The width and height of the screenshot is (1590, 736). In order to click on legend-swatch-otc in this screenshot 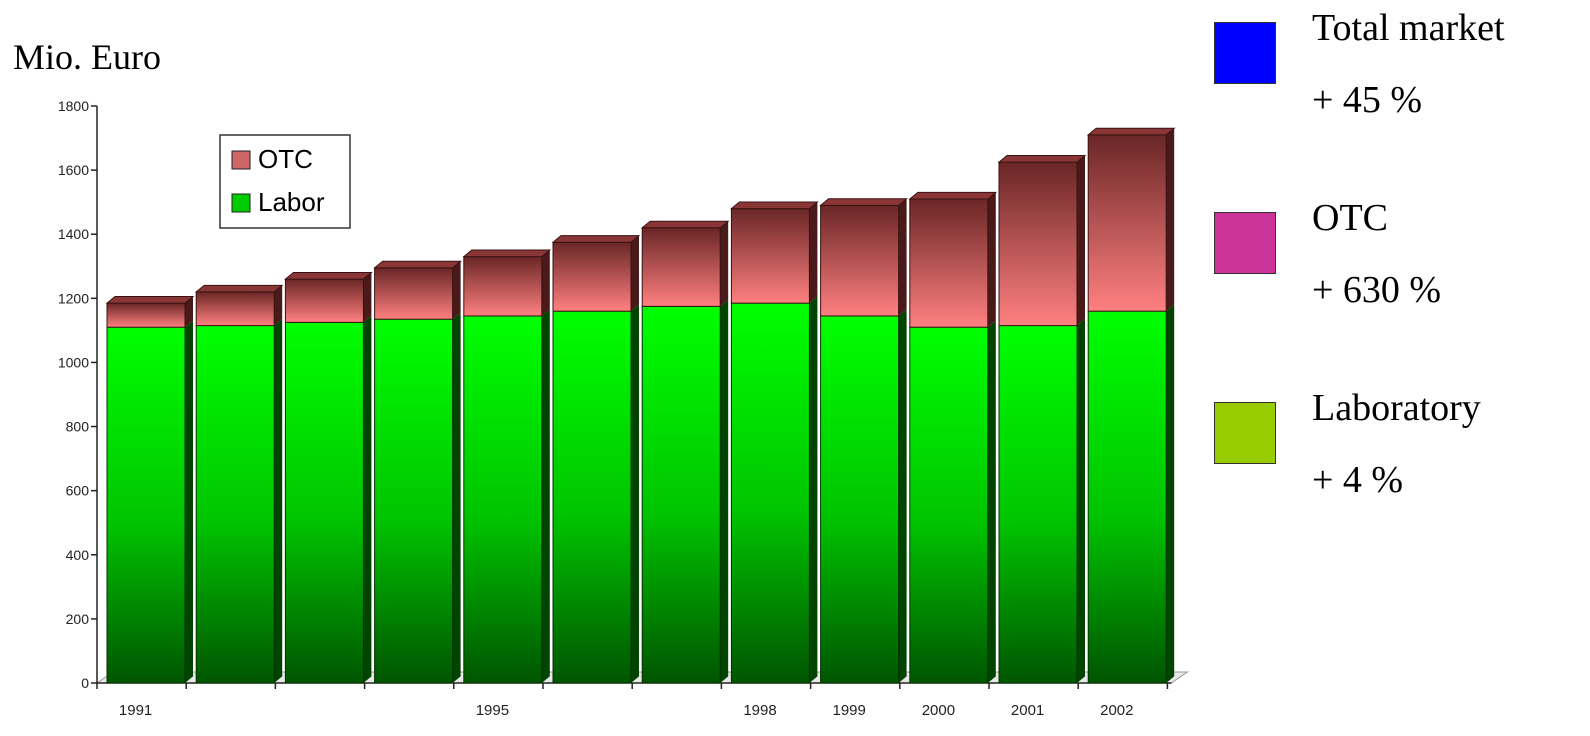, I will do `click(241, 160)`.